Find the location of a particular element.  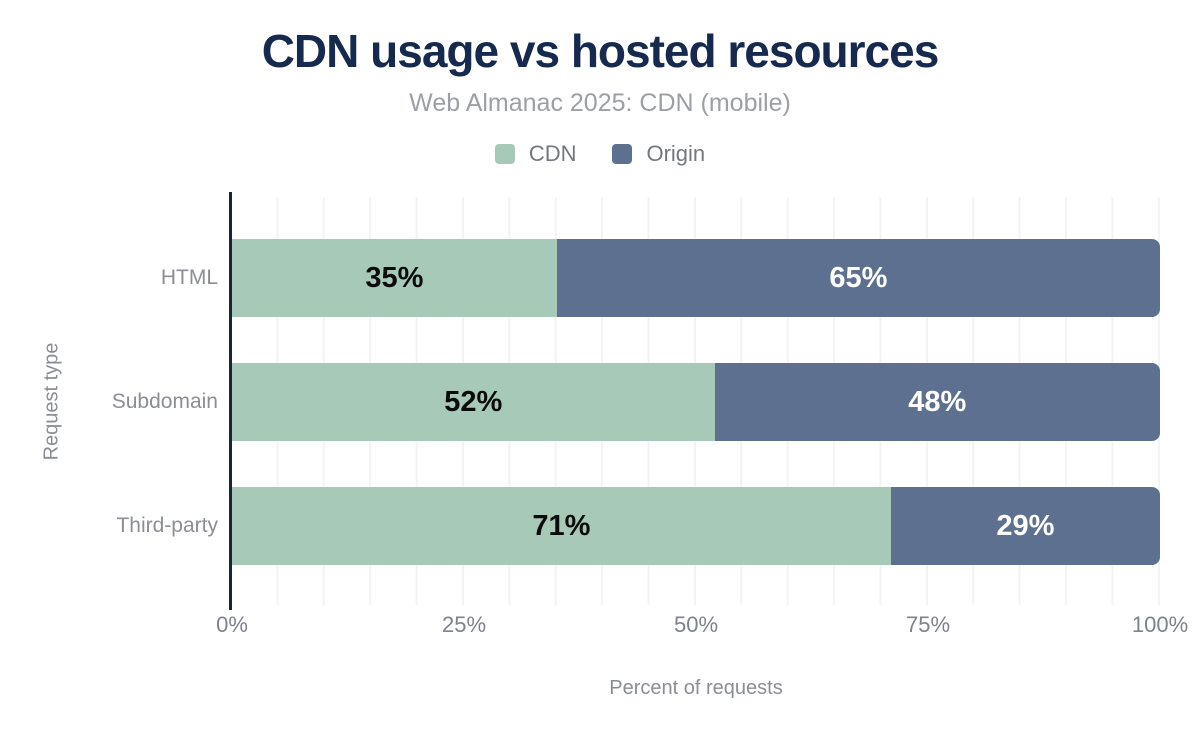

bar-segment-cdn: 71% is located at coordinates (561, 526).